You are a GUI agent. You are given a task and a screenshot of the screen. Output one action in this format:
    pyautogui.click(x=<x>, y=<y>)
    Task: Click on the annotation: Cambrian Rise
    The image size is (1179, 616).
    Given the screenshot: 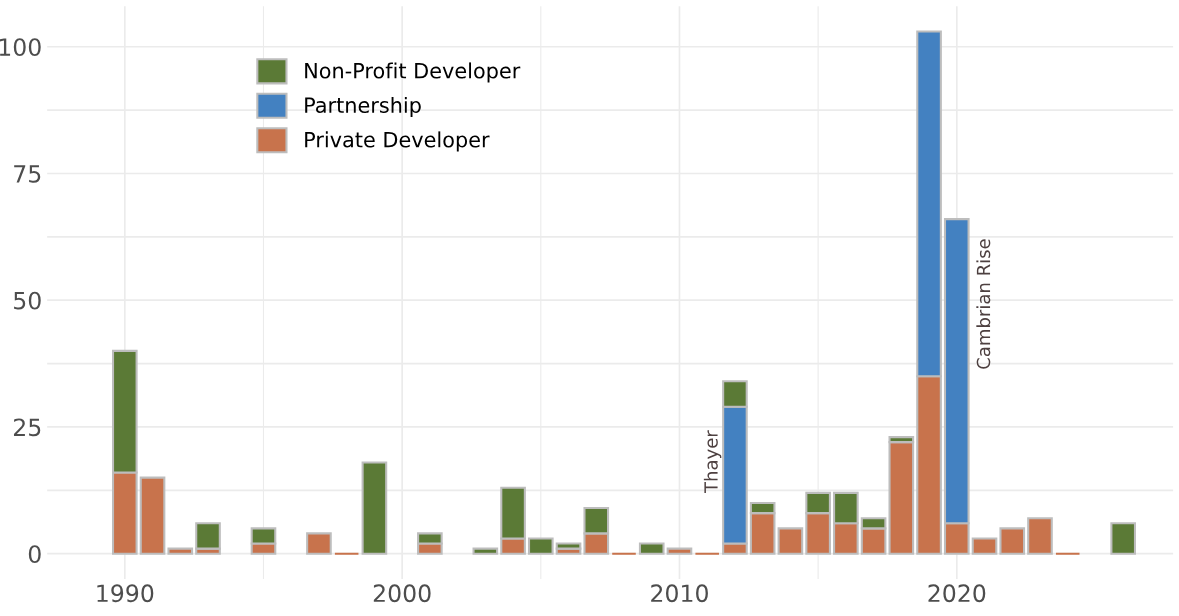 What is the action you would take?
    pyautogui.click(x=983, y=304)
    